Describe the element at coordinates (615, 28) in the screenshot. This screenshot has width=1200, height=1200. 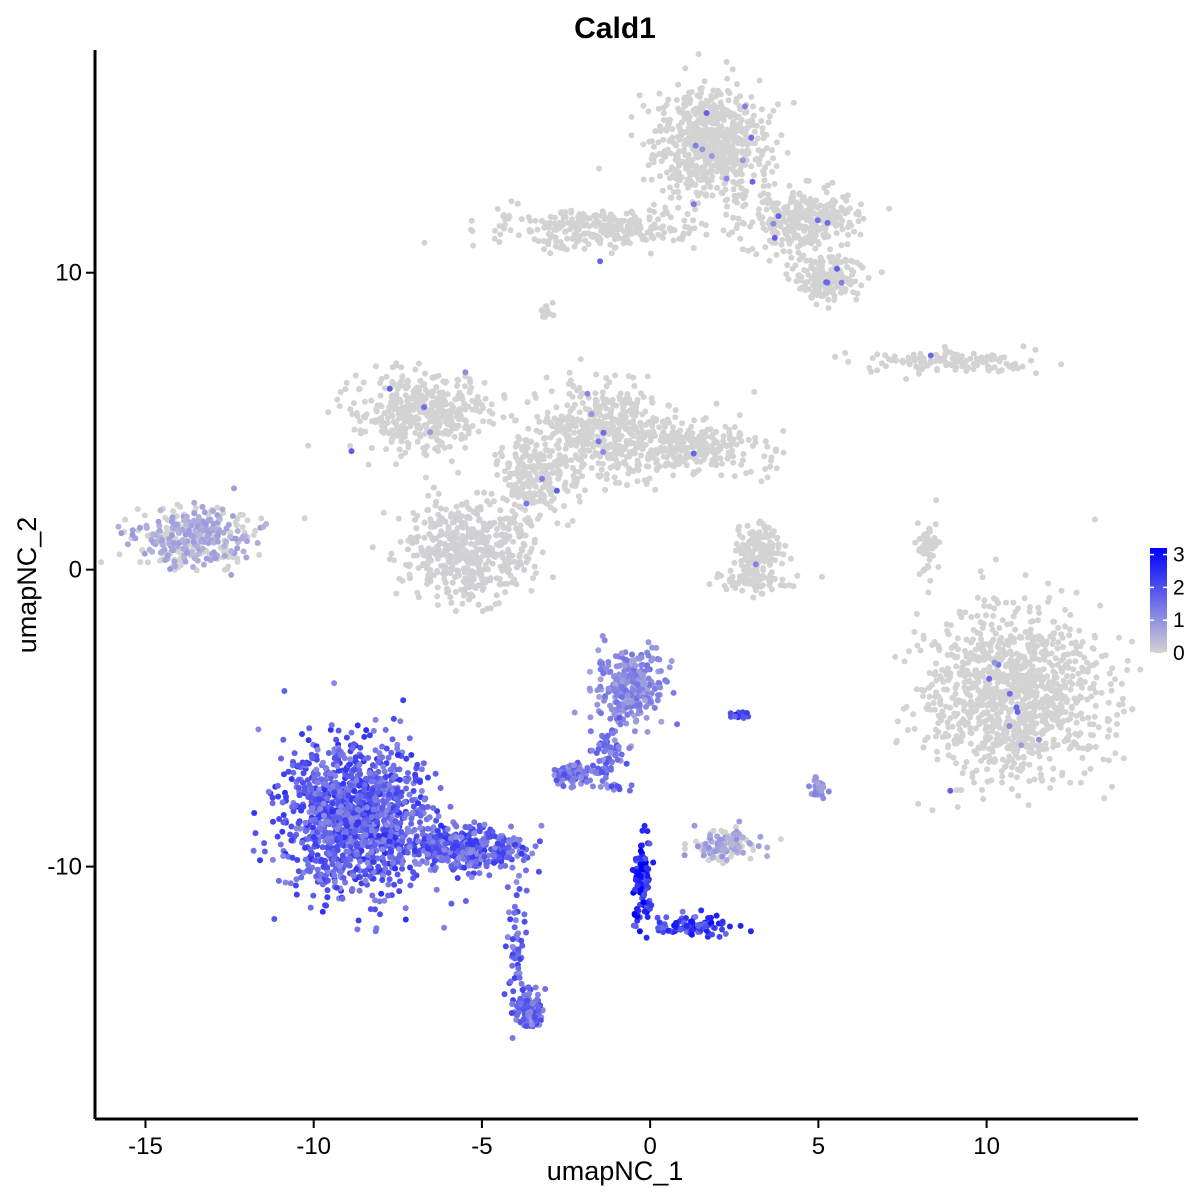
I see `chart-title: Cald1` at that location.